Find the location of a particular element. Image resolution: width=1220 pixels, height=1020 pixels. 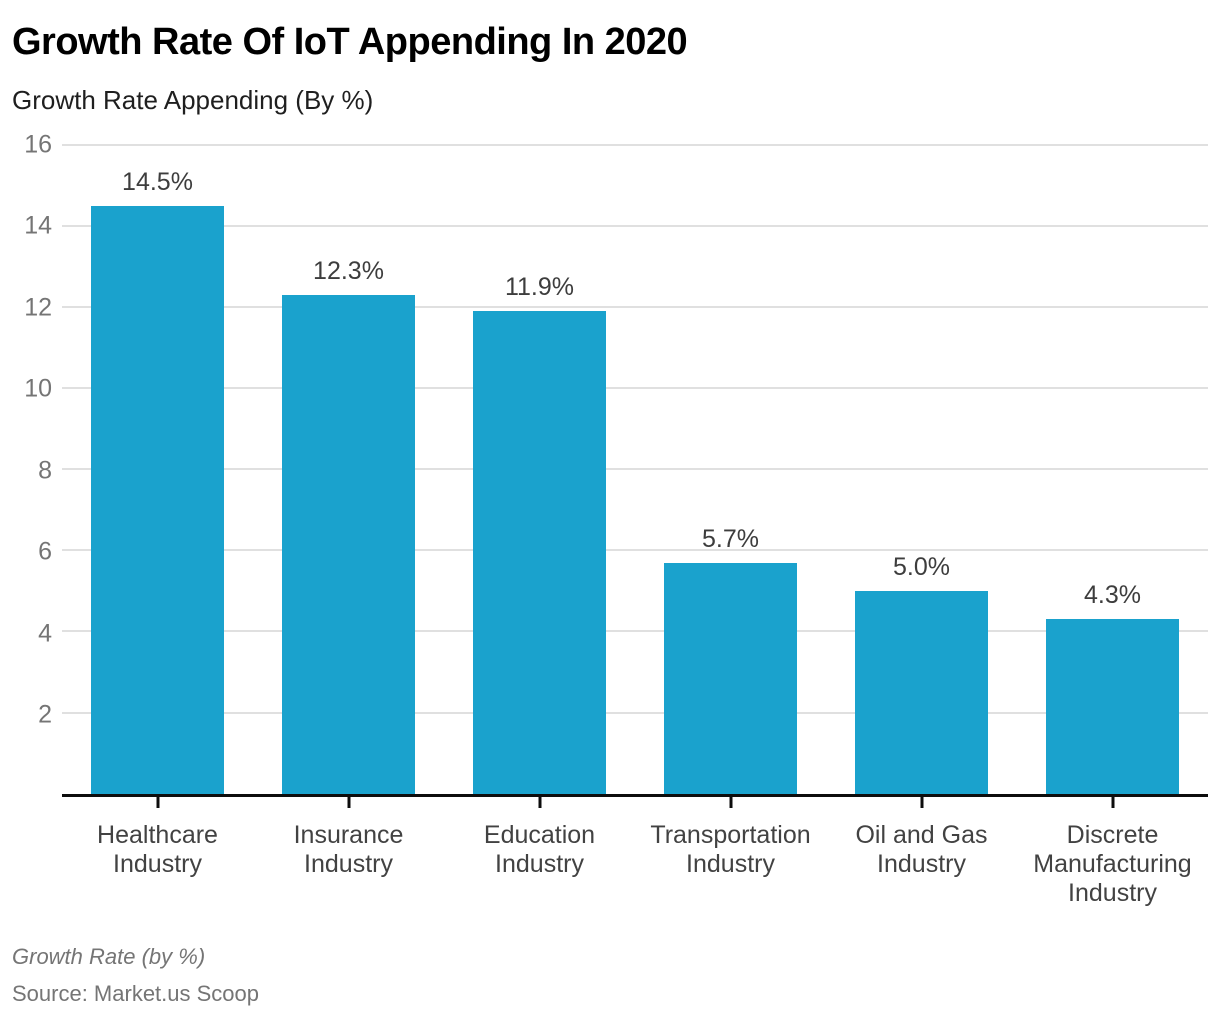

bar-value-label: 11.9% is located at coordinates (539, 287).